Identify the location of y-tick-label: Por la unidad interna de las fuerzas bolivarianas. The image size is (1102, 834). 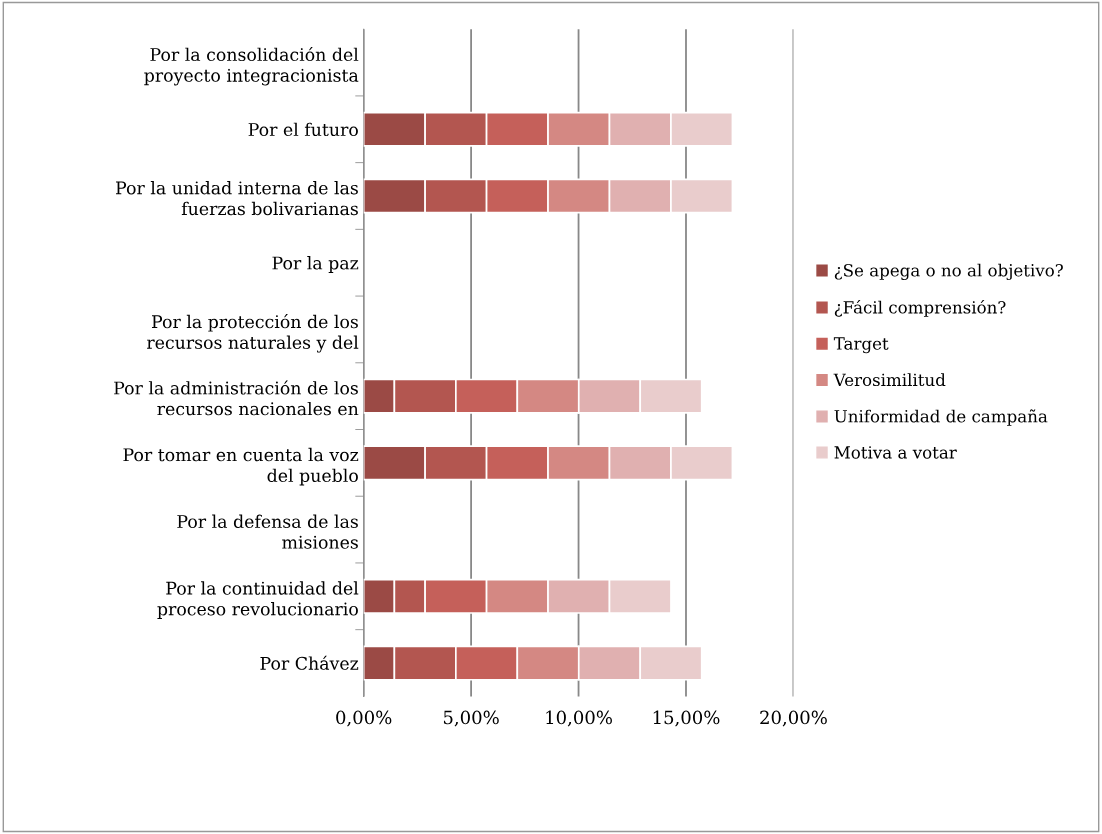
(237, 198).